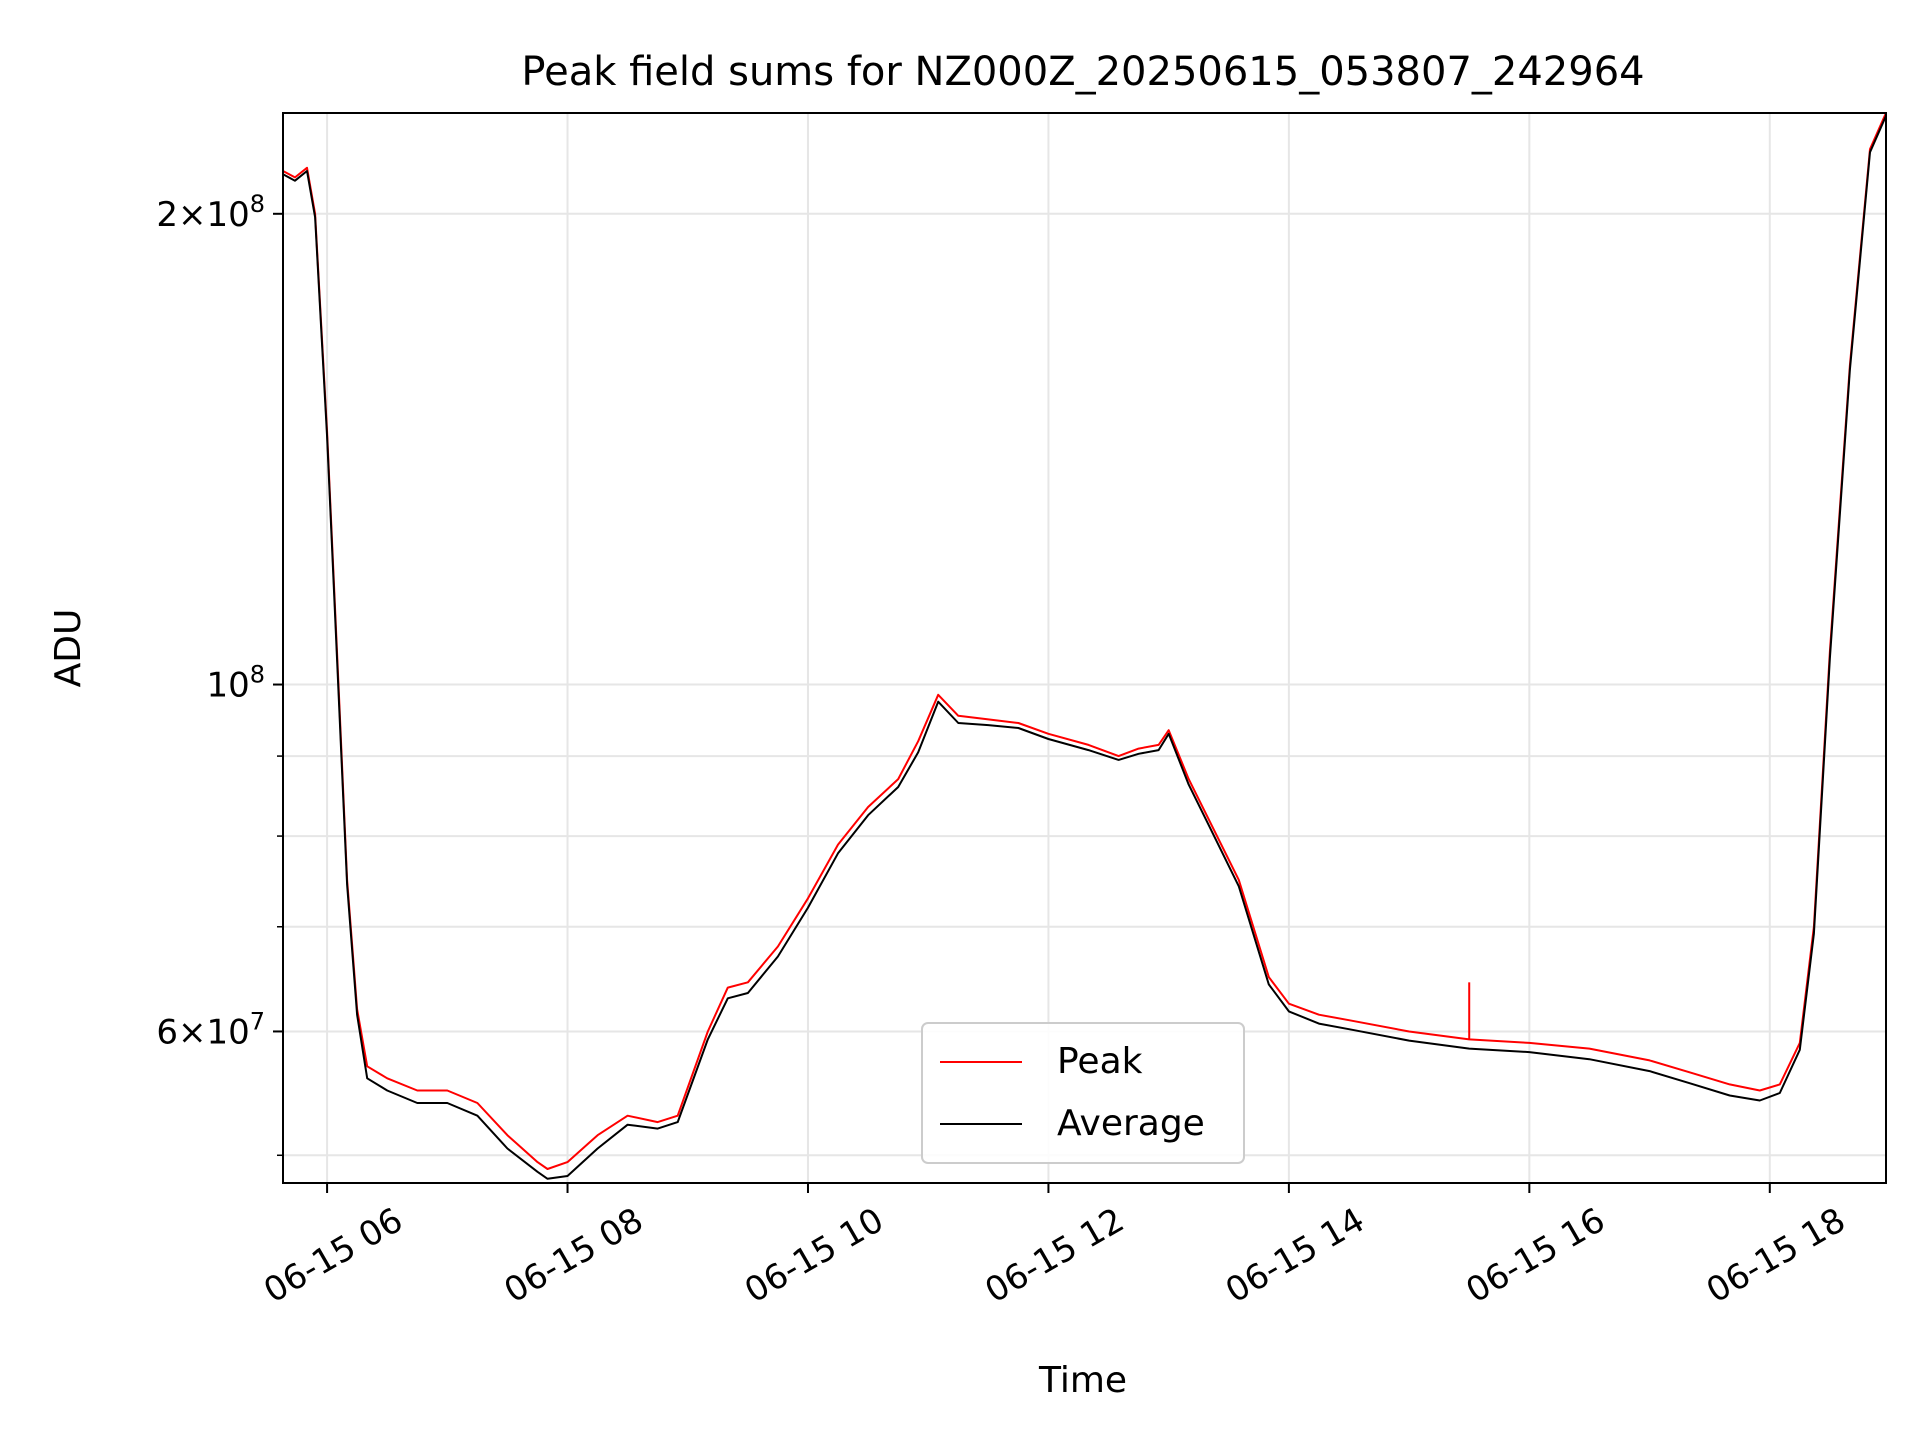 The height and width of the screenshot is (1440, 1920). What do you see at coordinates (235, 683) in the screenshot?
I see `y-tick-label-1: 108` at bounding box center [235, 683].